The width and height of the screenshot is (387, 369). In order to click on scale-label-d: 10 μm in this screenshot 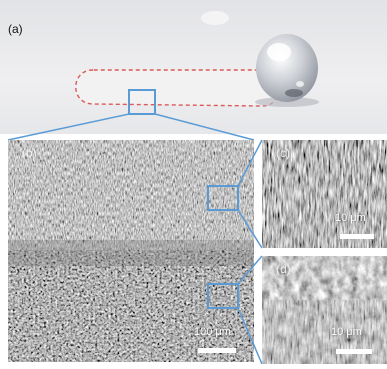, I will do `click(346, 332)`.